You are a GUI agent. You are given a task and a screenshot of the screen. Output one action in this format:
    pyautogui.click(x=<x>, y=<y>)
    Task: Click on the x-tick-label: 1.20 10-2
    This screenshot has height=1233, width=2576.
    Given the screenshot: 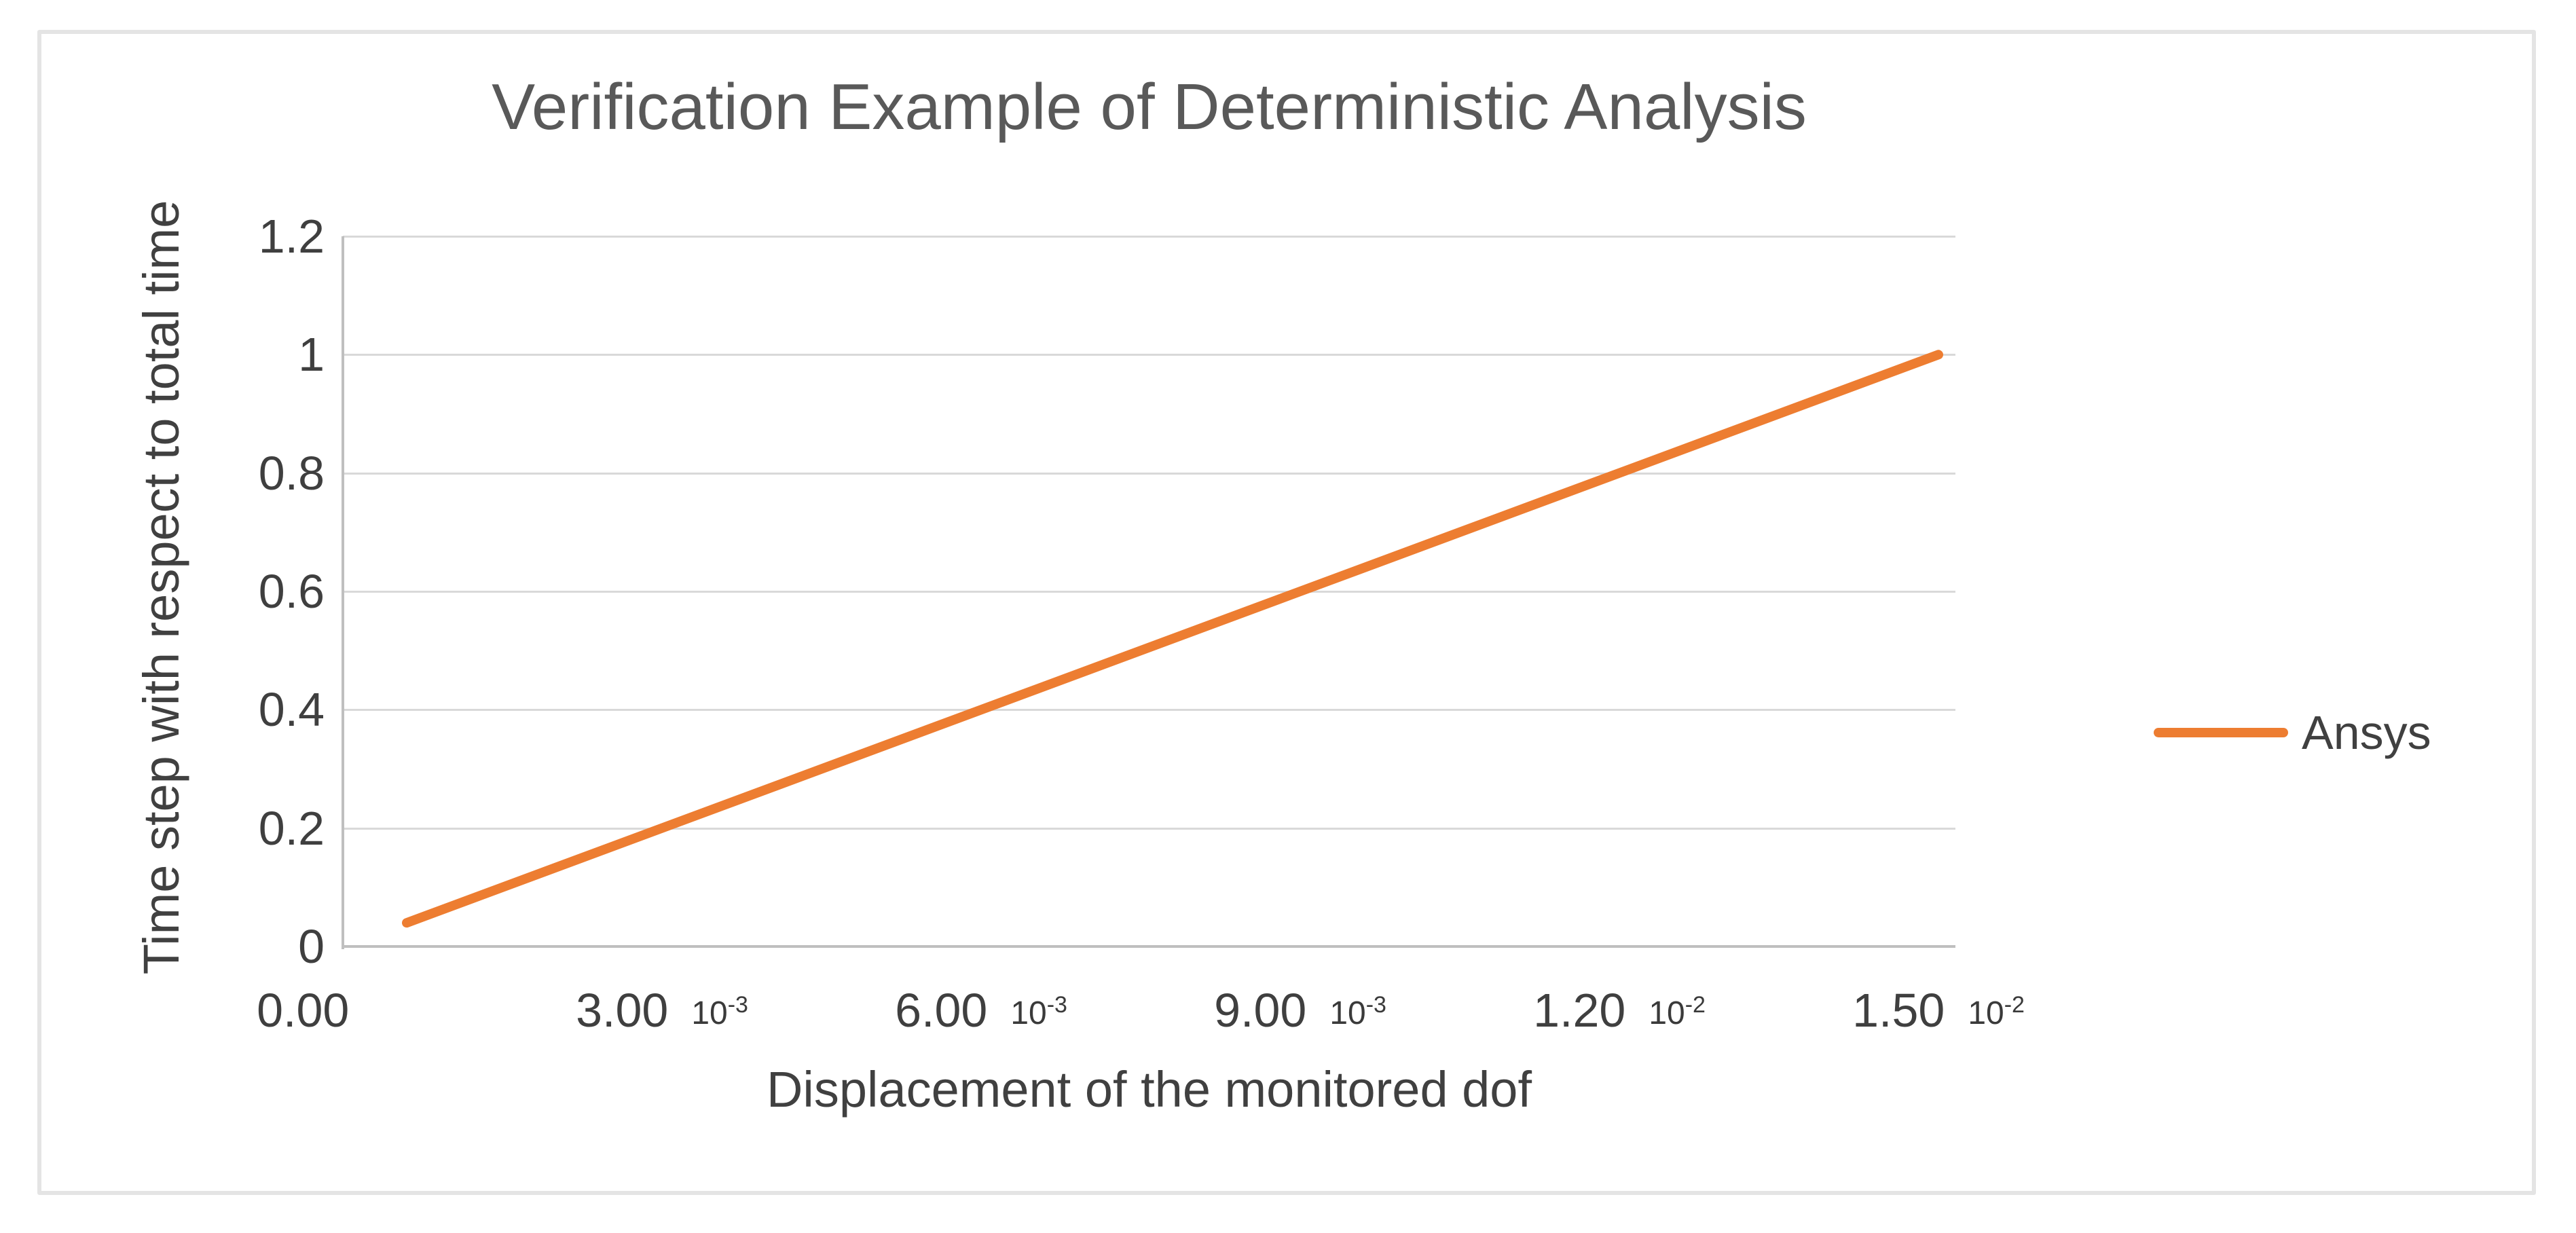 What is the action you would take?
    pyautogui.click(x=1619, y=1010)
    